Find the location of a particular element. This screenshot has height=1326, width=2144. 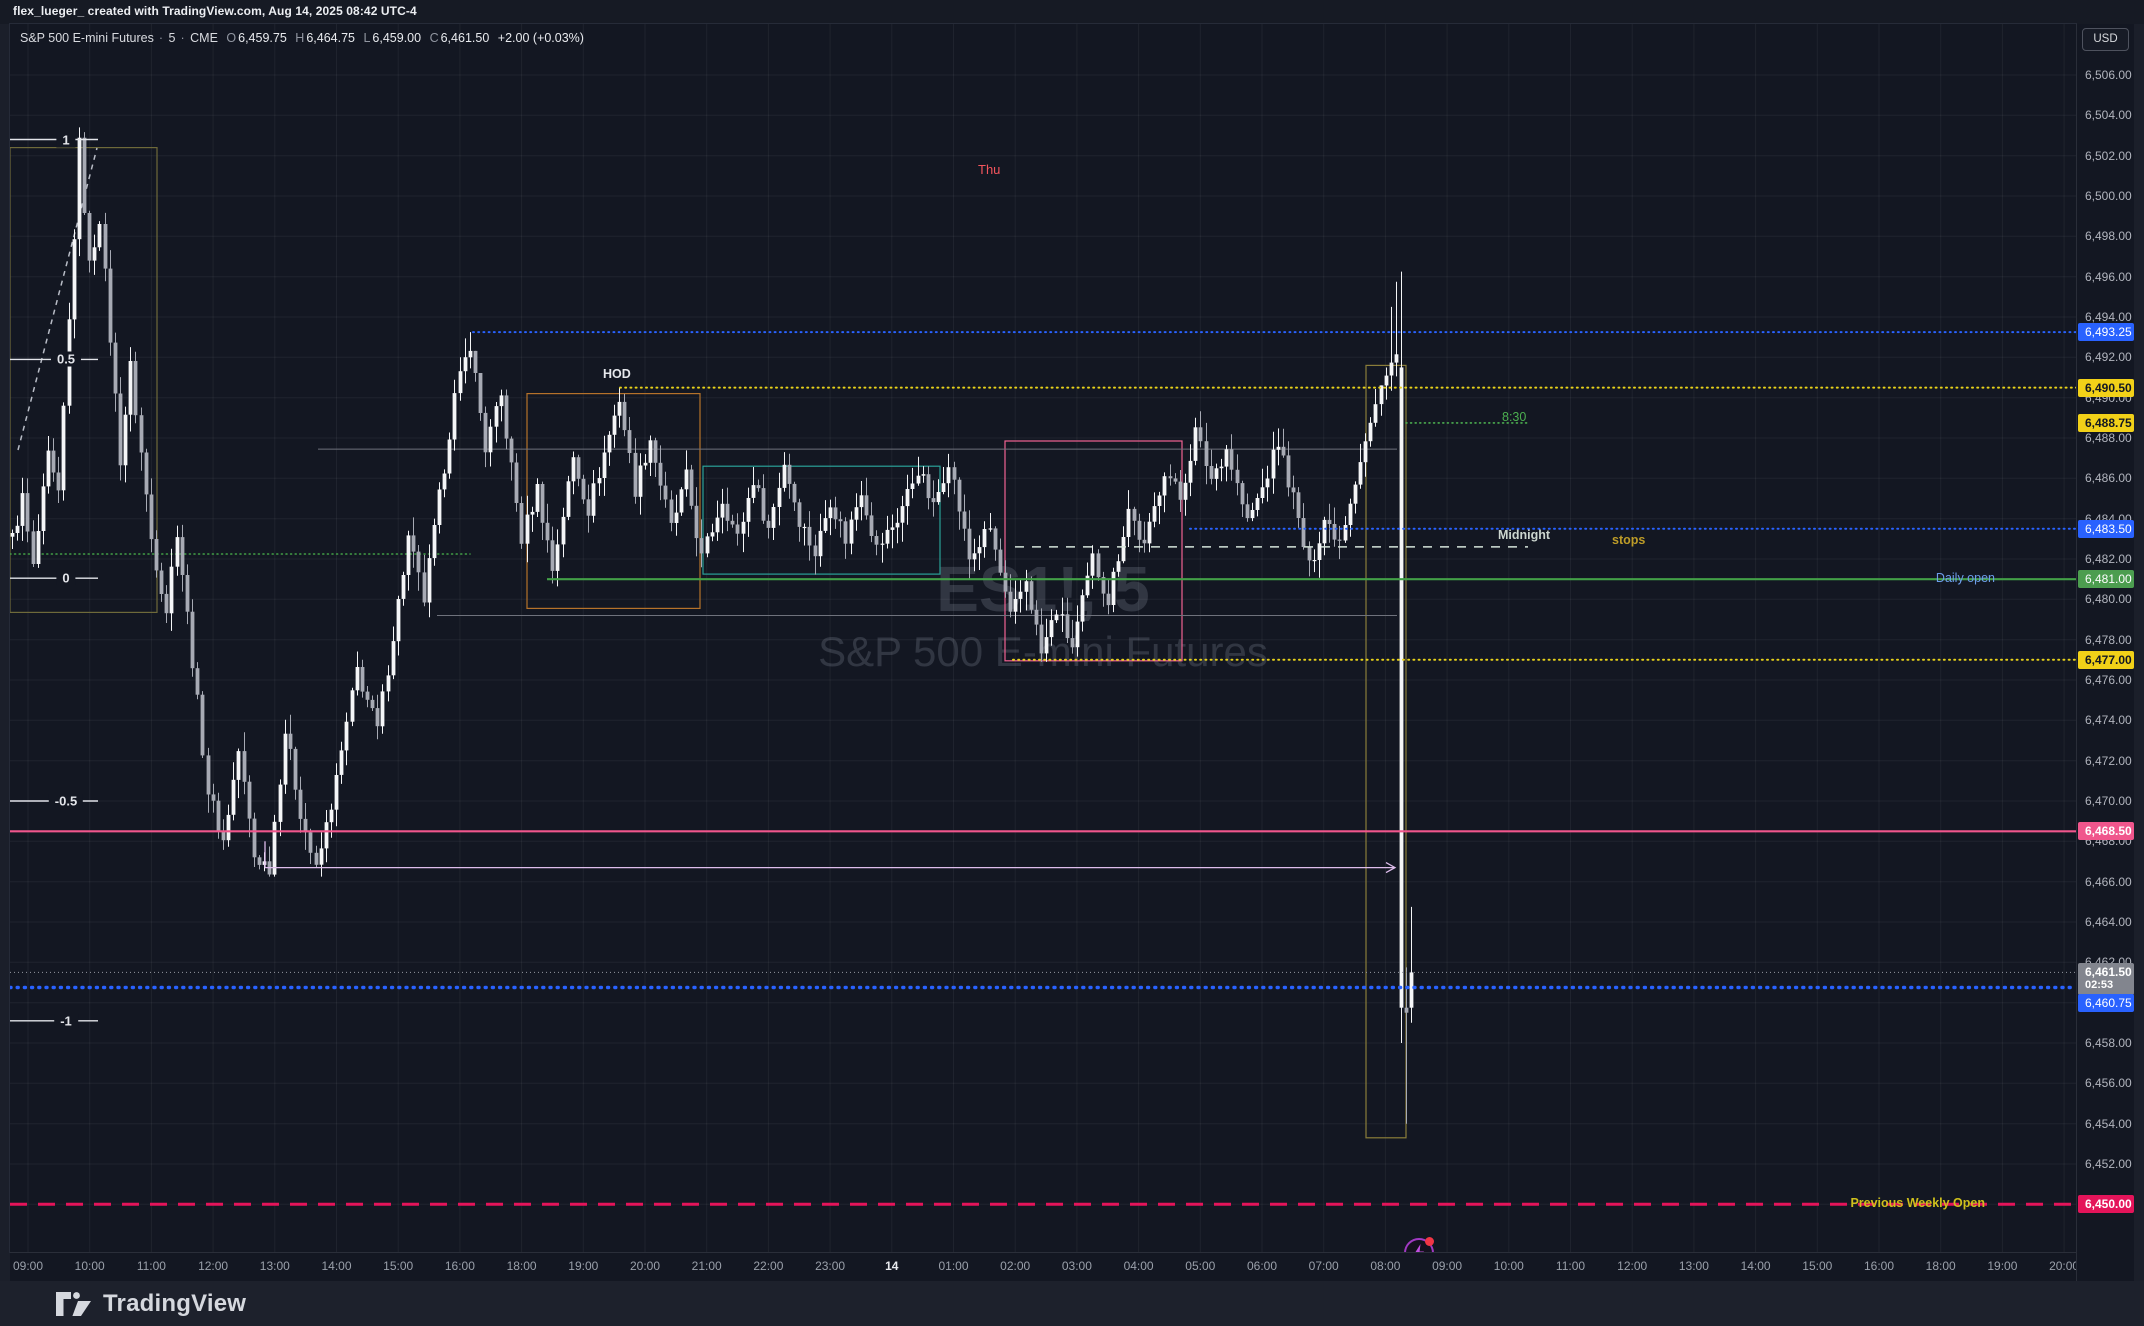

hod-label: HOD is located at coordinates (617, 374).